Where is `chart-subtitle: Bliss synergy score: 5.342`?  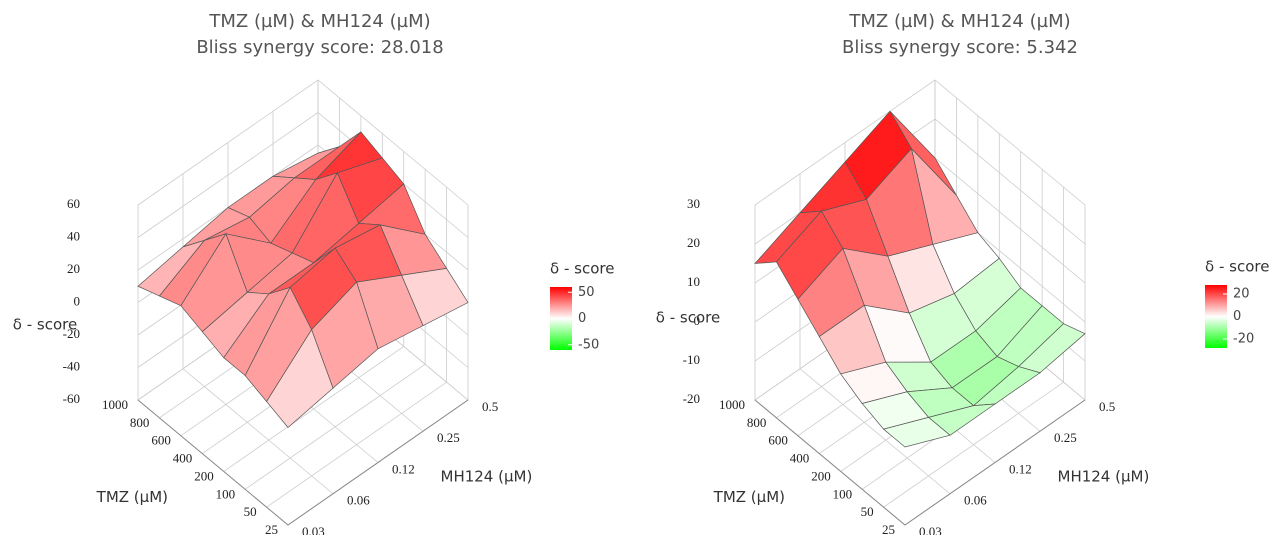 chart-subtitle: Bliss synergy score: 5.342 is located at coordinates (960, 47).